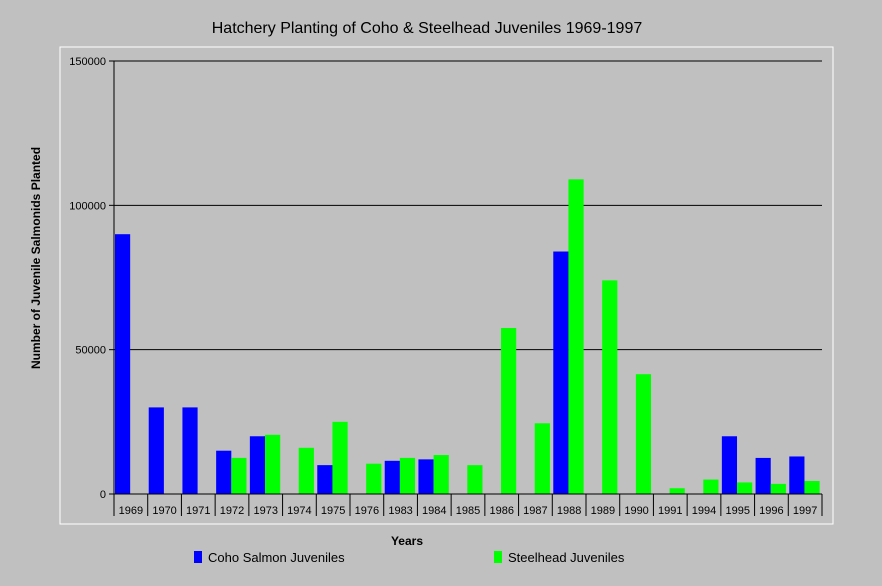 The height and width of the screenshot is (586, 882). Describe the element at coordinates (276, 557) in the screenshot. I see `legend-label-coho: Coho Salmon Juveniles` at that location.